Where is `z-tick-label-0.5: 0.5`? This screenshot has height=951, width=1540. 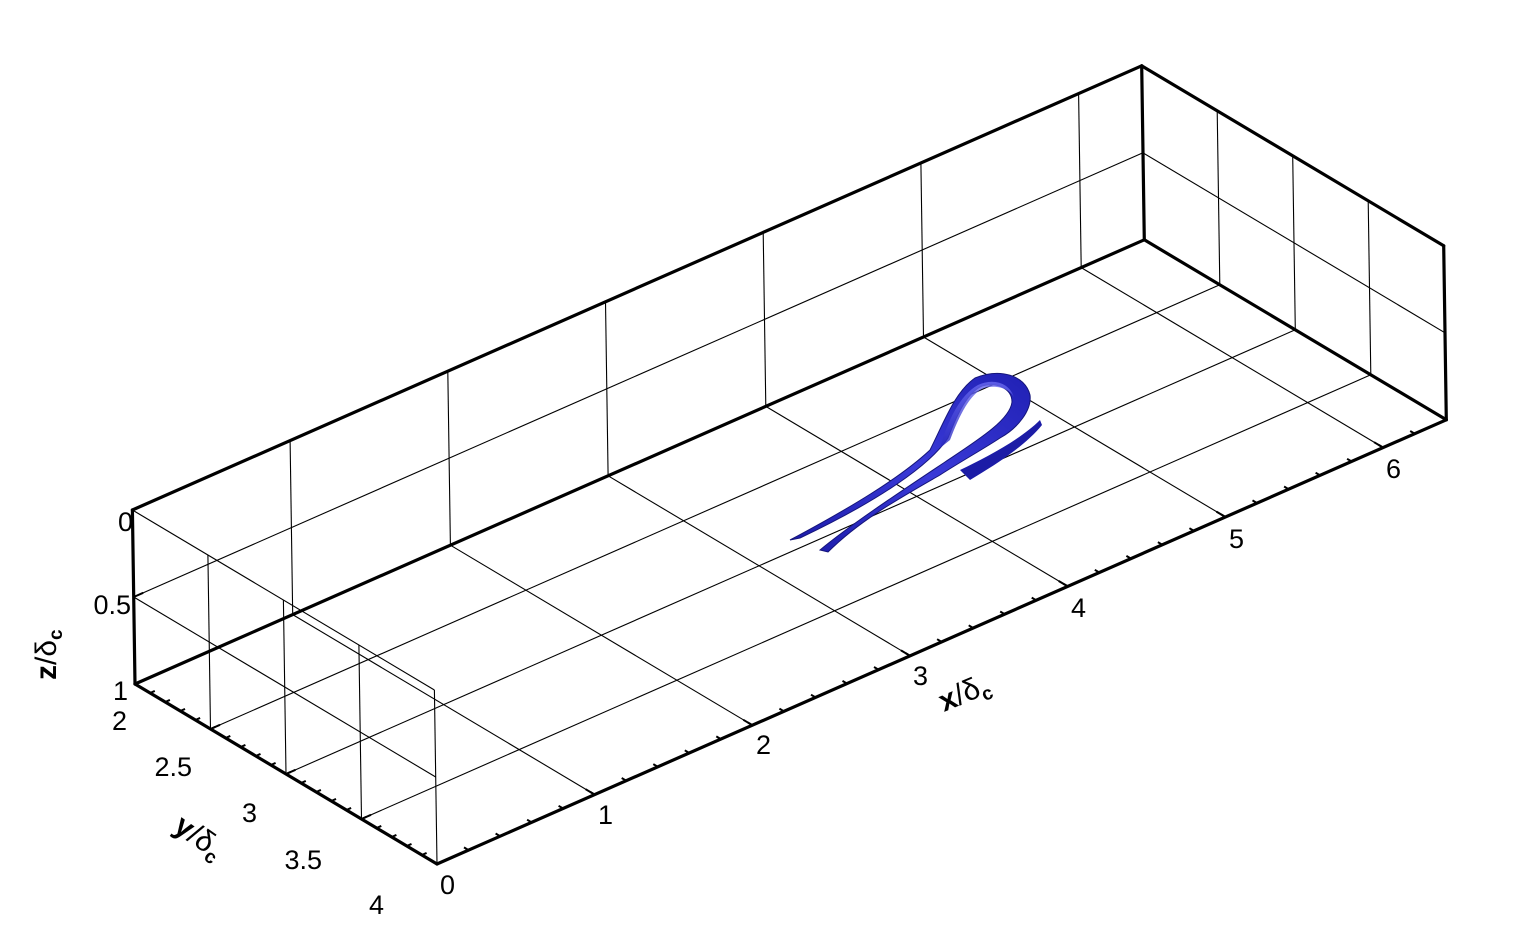
z-tick-label-0.5: 0.5 is located at coordinates (112, 605).